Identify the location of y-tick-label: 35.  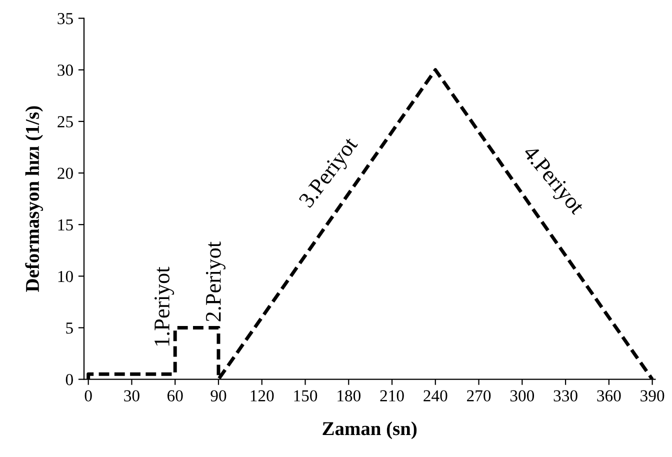
(65, 18).